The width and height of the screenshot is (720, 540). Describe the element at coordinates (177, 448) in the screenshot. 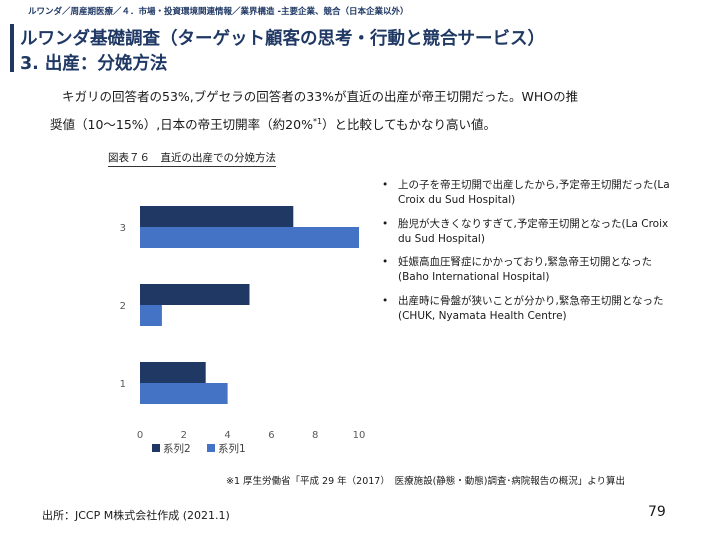

I see `legend-label: 系列2` at that location.